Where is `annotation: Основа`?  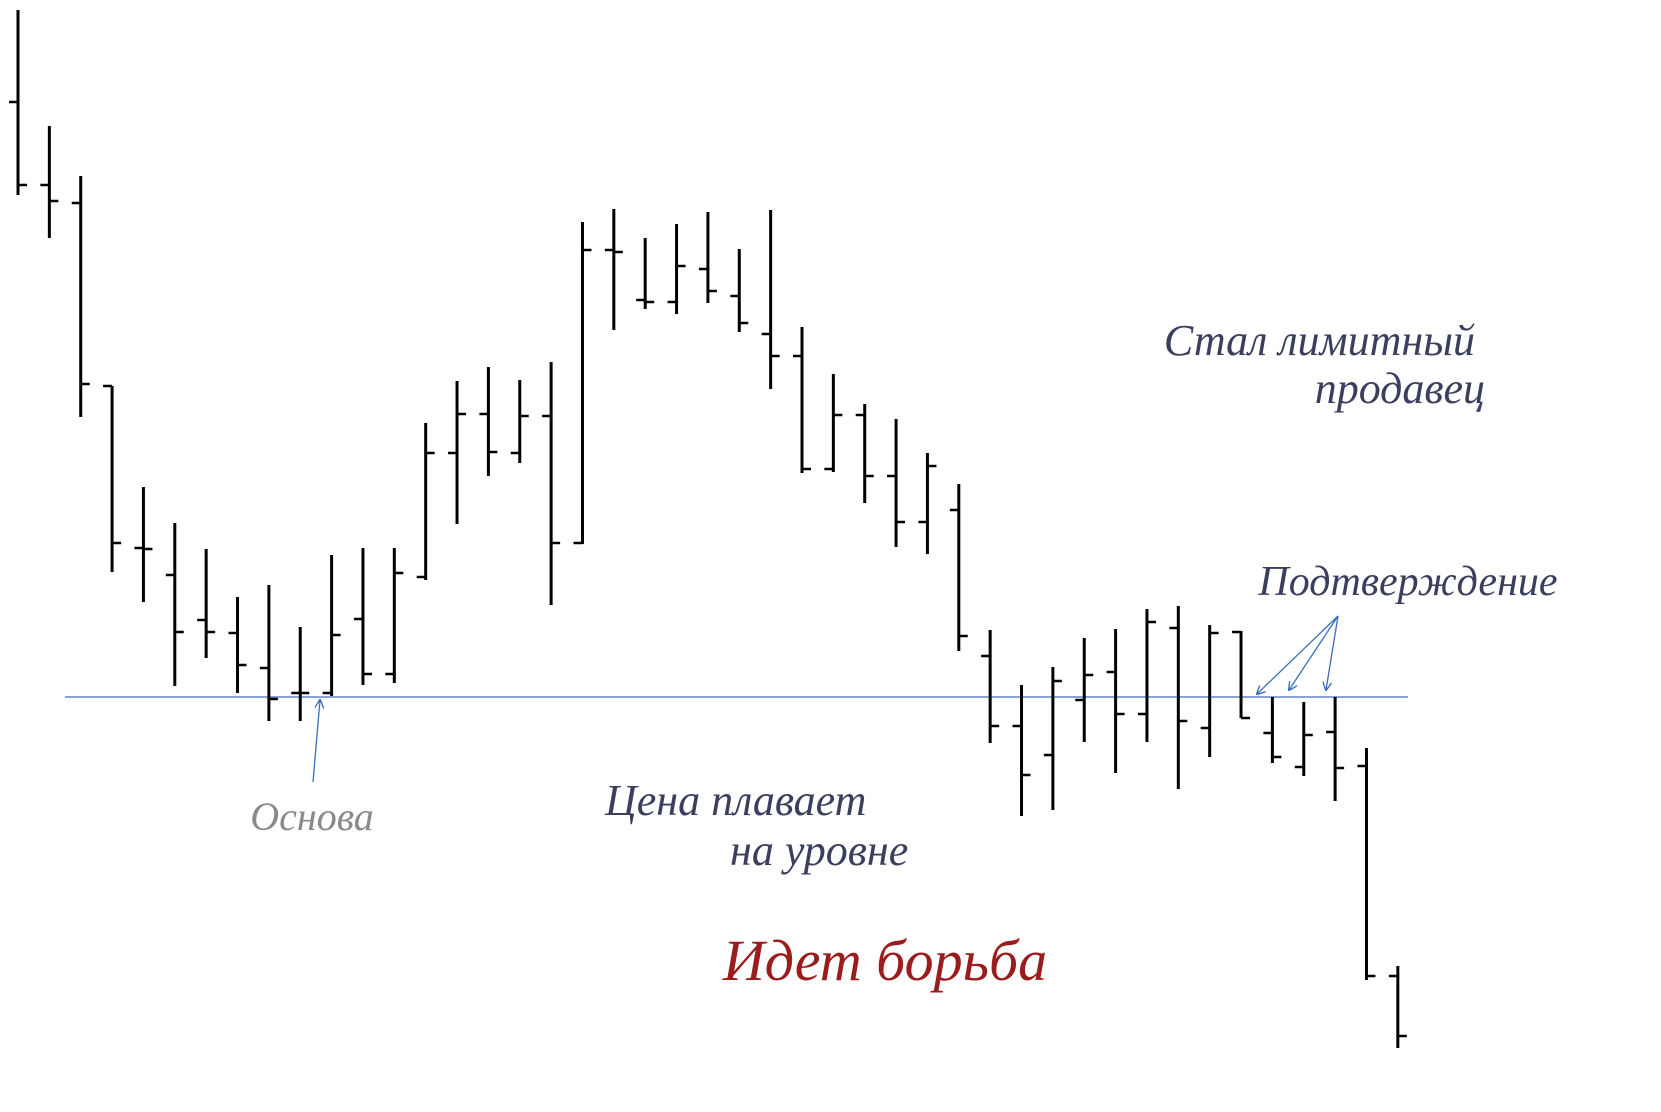
annotation: Основа is located at coordinates (312, 816).